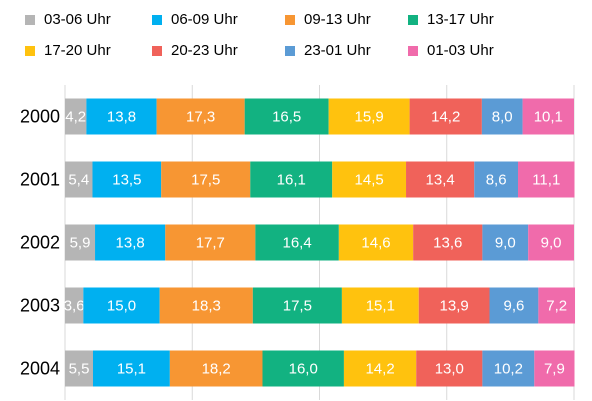 This screenshot has width=592, height=401. Describe the element at coordinates (40, 305) in the screenshot. I see `y-tick-label: 2003` at that location.